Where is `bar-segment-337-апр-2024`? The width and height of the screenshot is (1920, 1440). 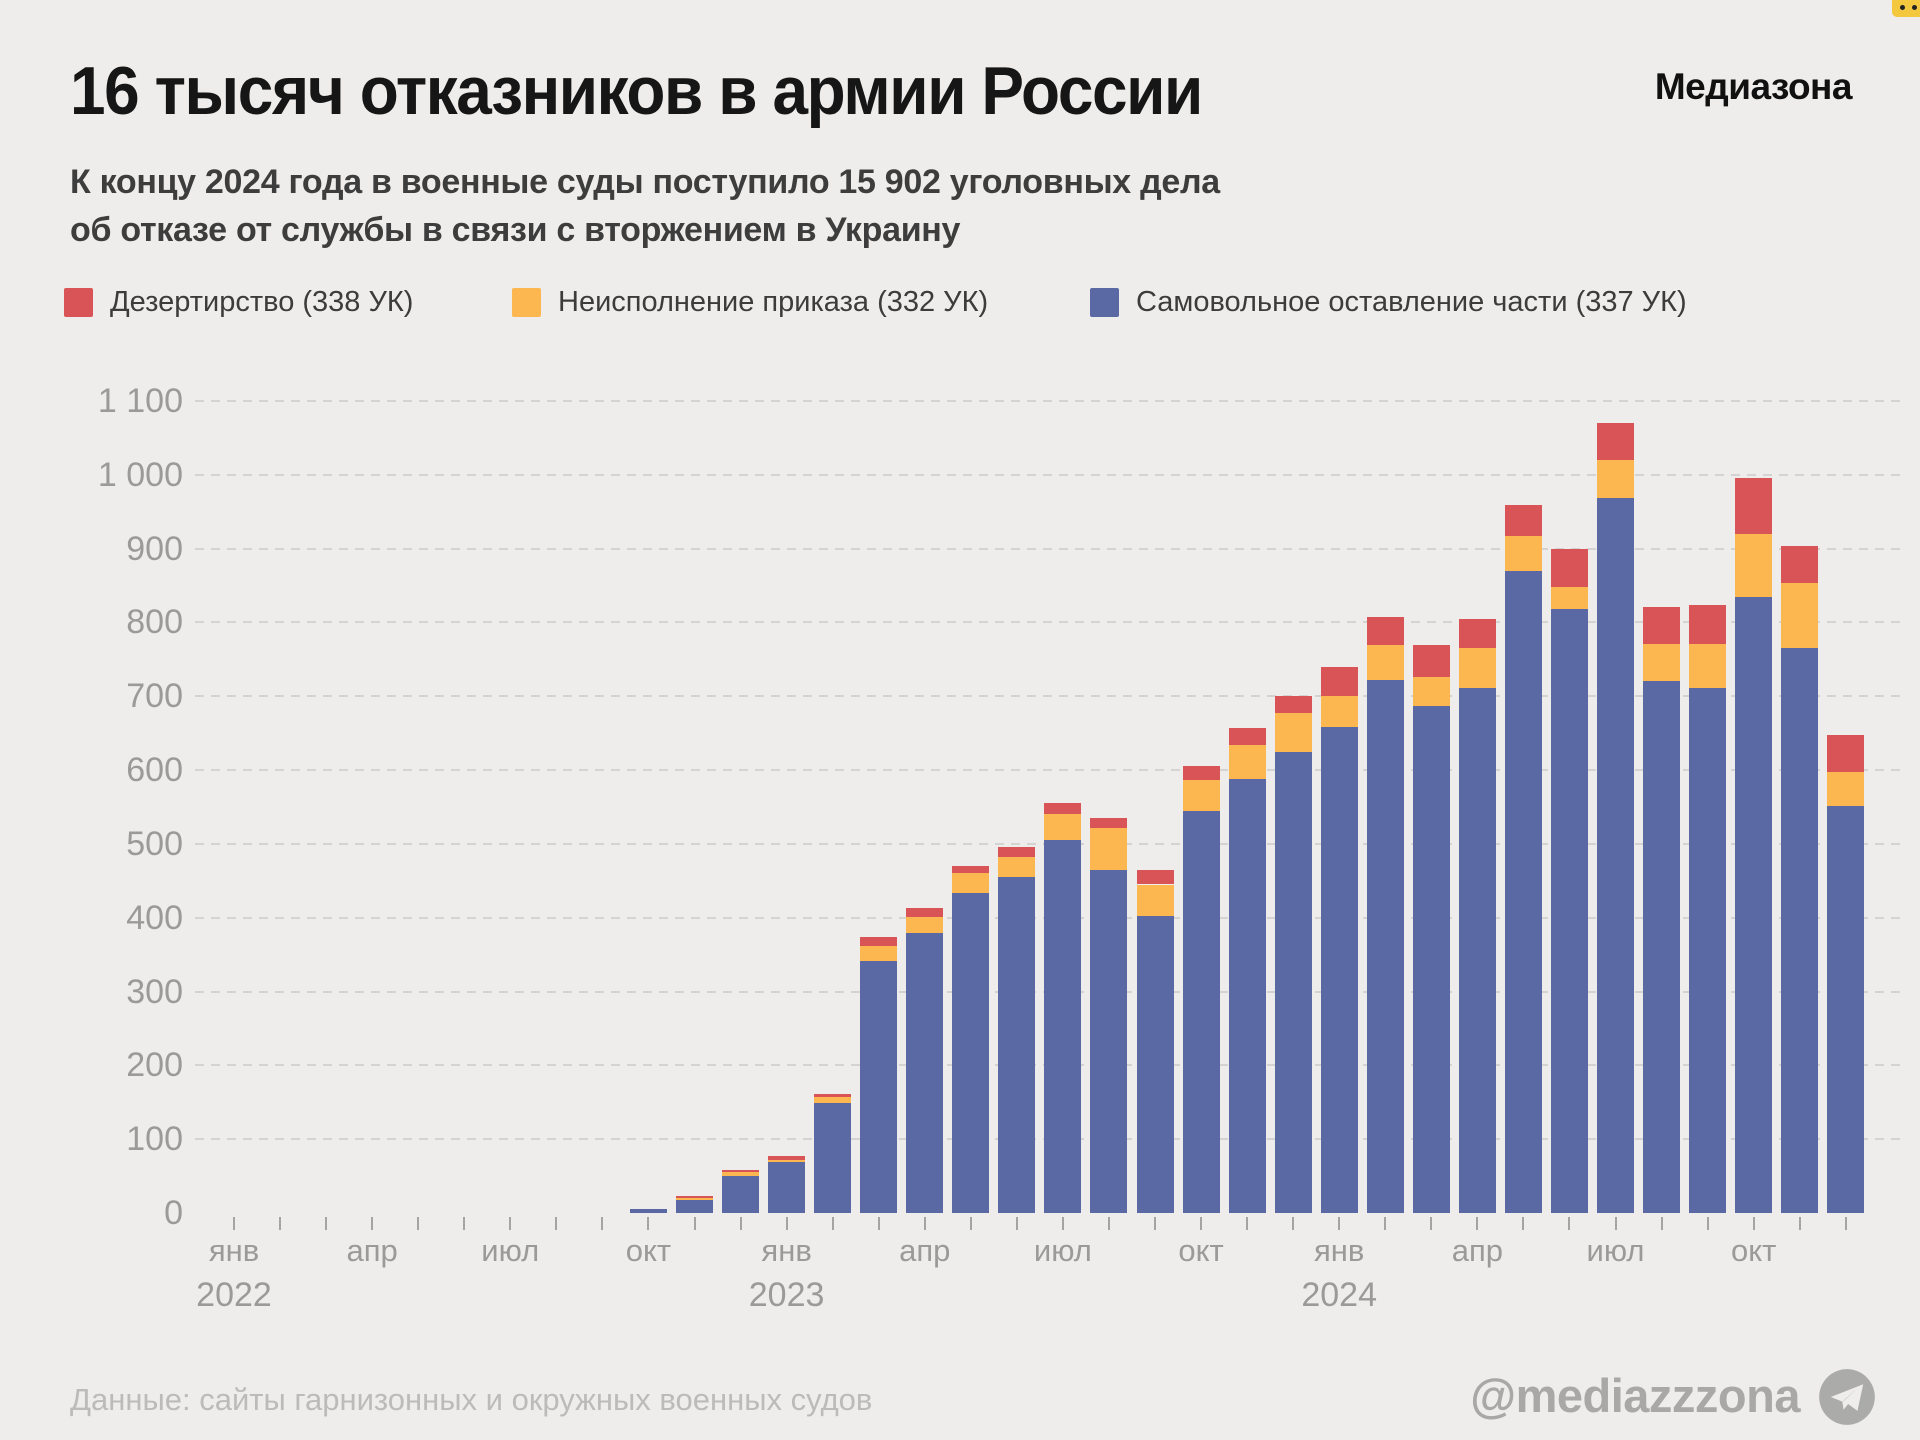 bar-segment-337-апр-2024 is located at coordinates (1477, 950).